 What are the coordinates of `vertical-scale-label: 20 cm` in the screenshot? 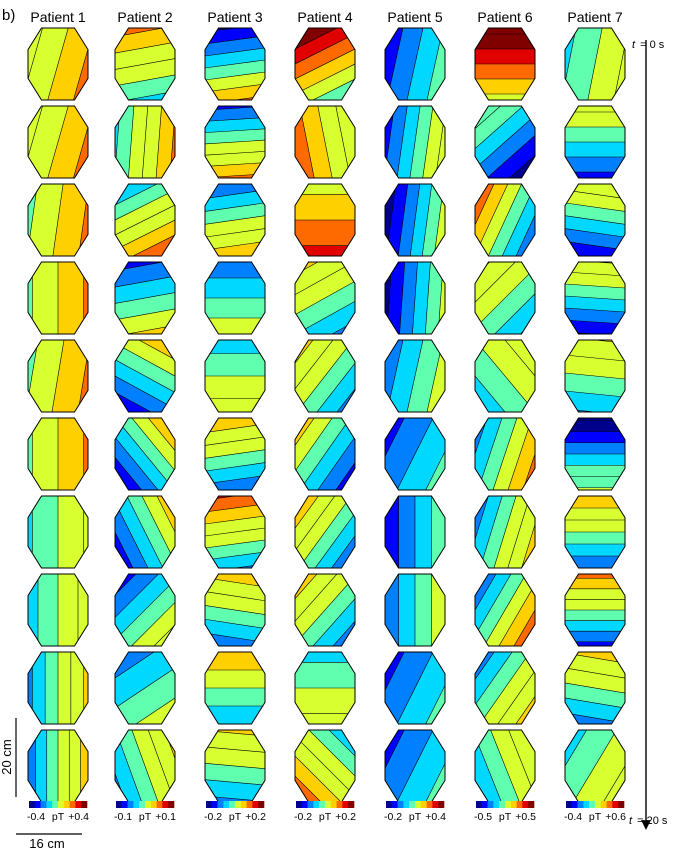 It's located at (7, 756).